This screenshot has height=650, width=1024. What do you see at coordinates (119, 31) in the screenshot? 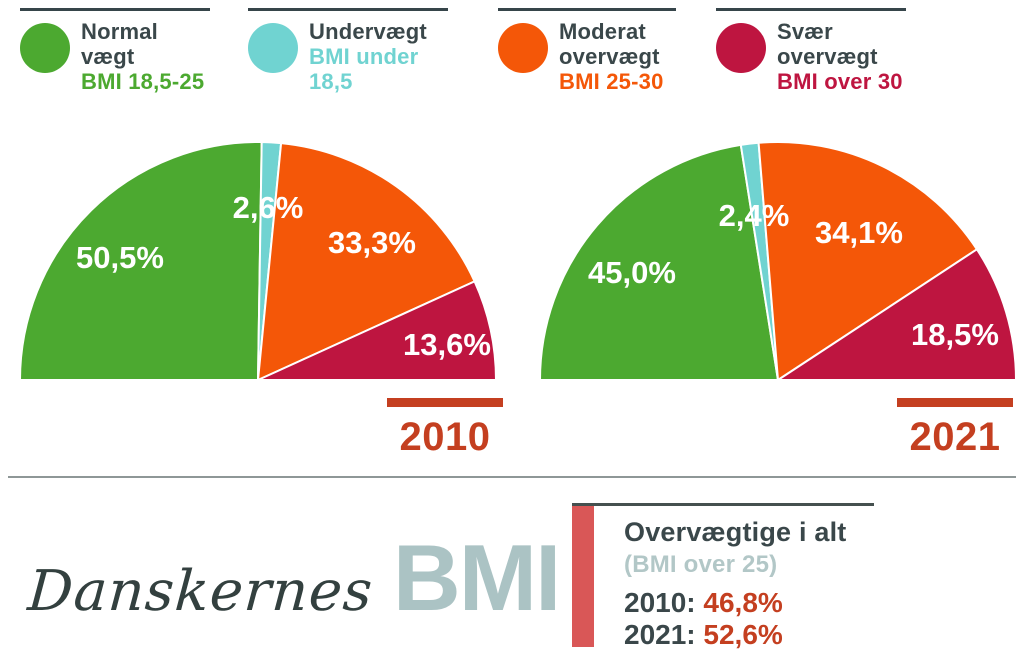
I see `legend-label: Normal` at bounding box center [119, 31].